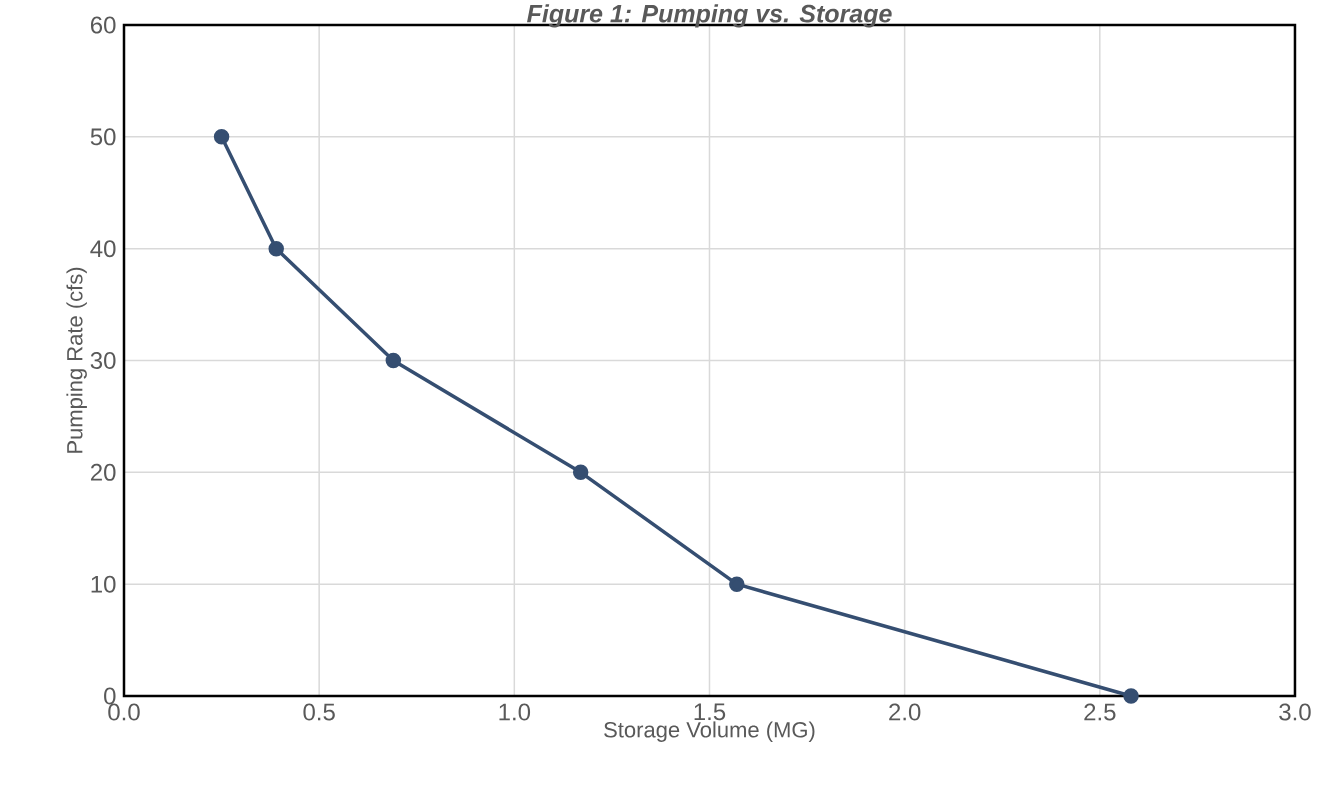 Image resolution: width=1320 pixels, height=793 pixels. What do you see at coordinates (515, 712) in the screenshot?
I see `x-tick-label: 1.0` at bounding box center [515, 712].